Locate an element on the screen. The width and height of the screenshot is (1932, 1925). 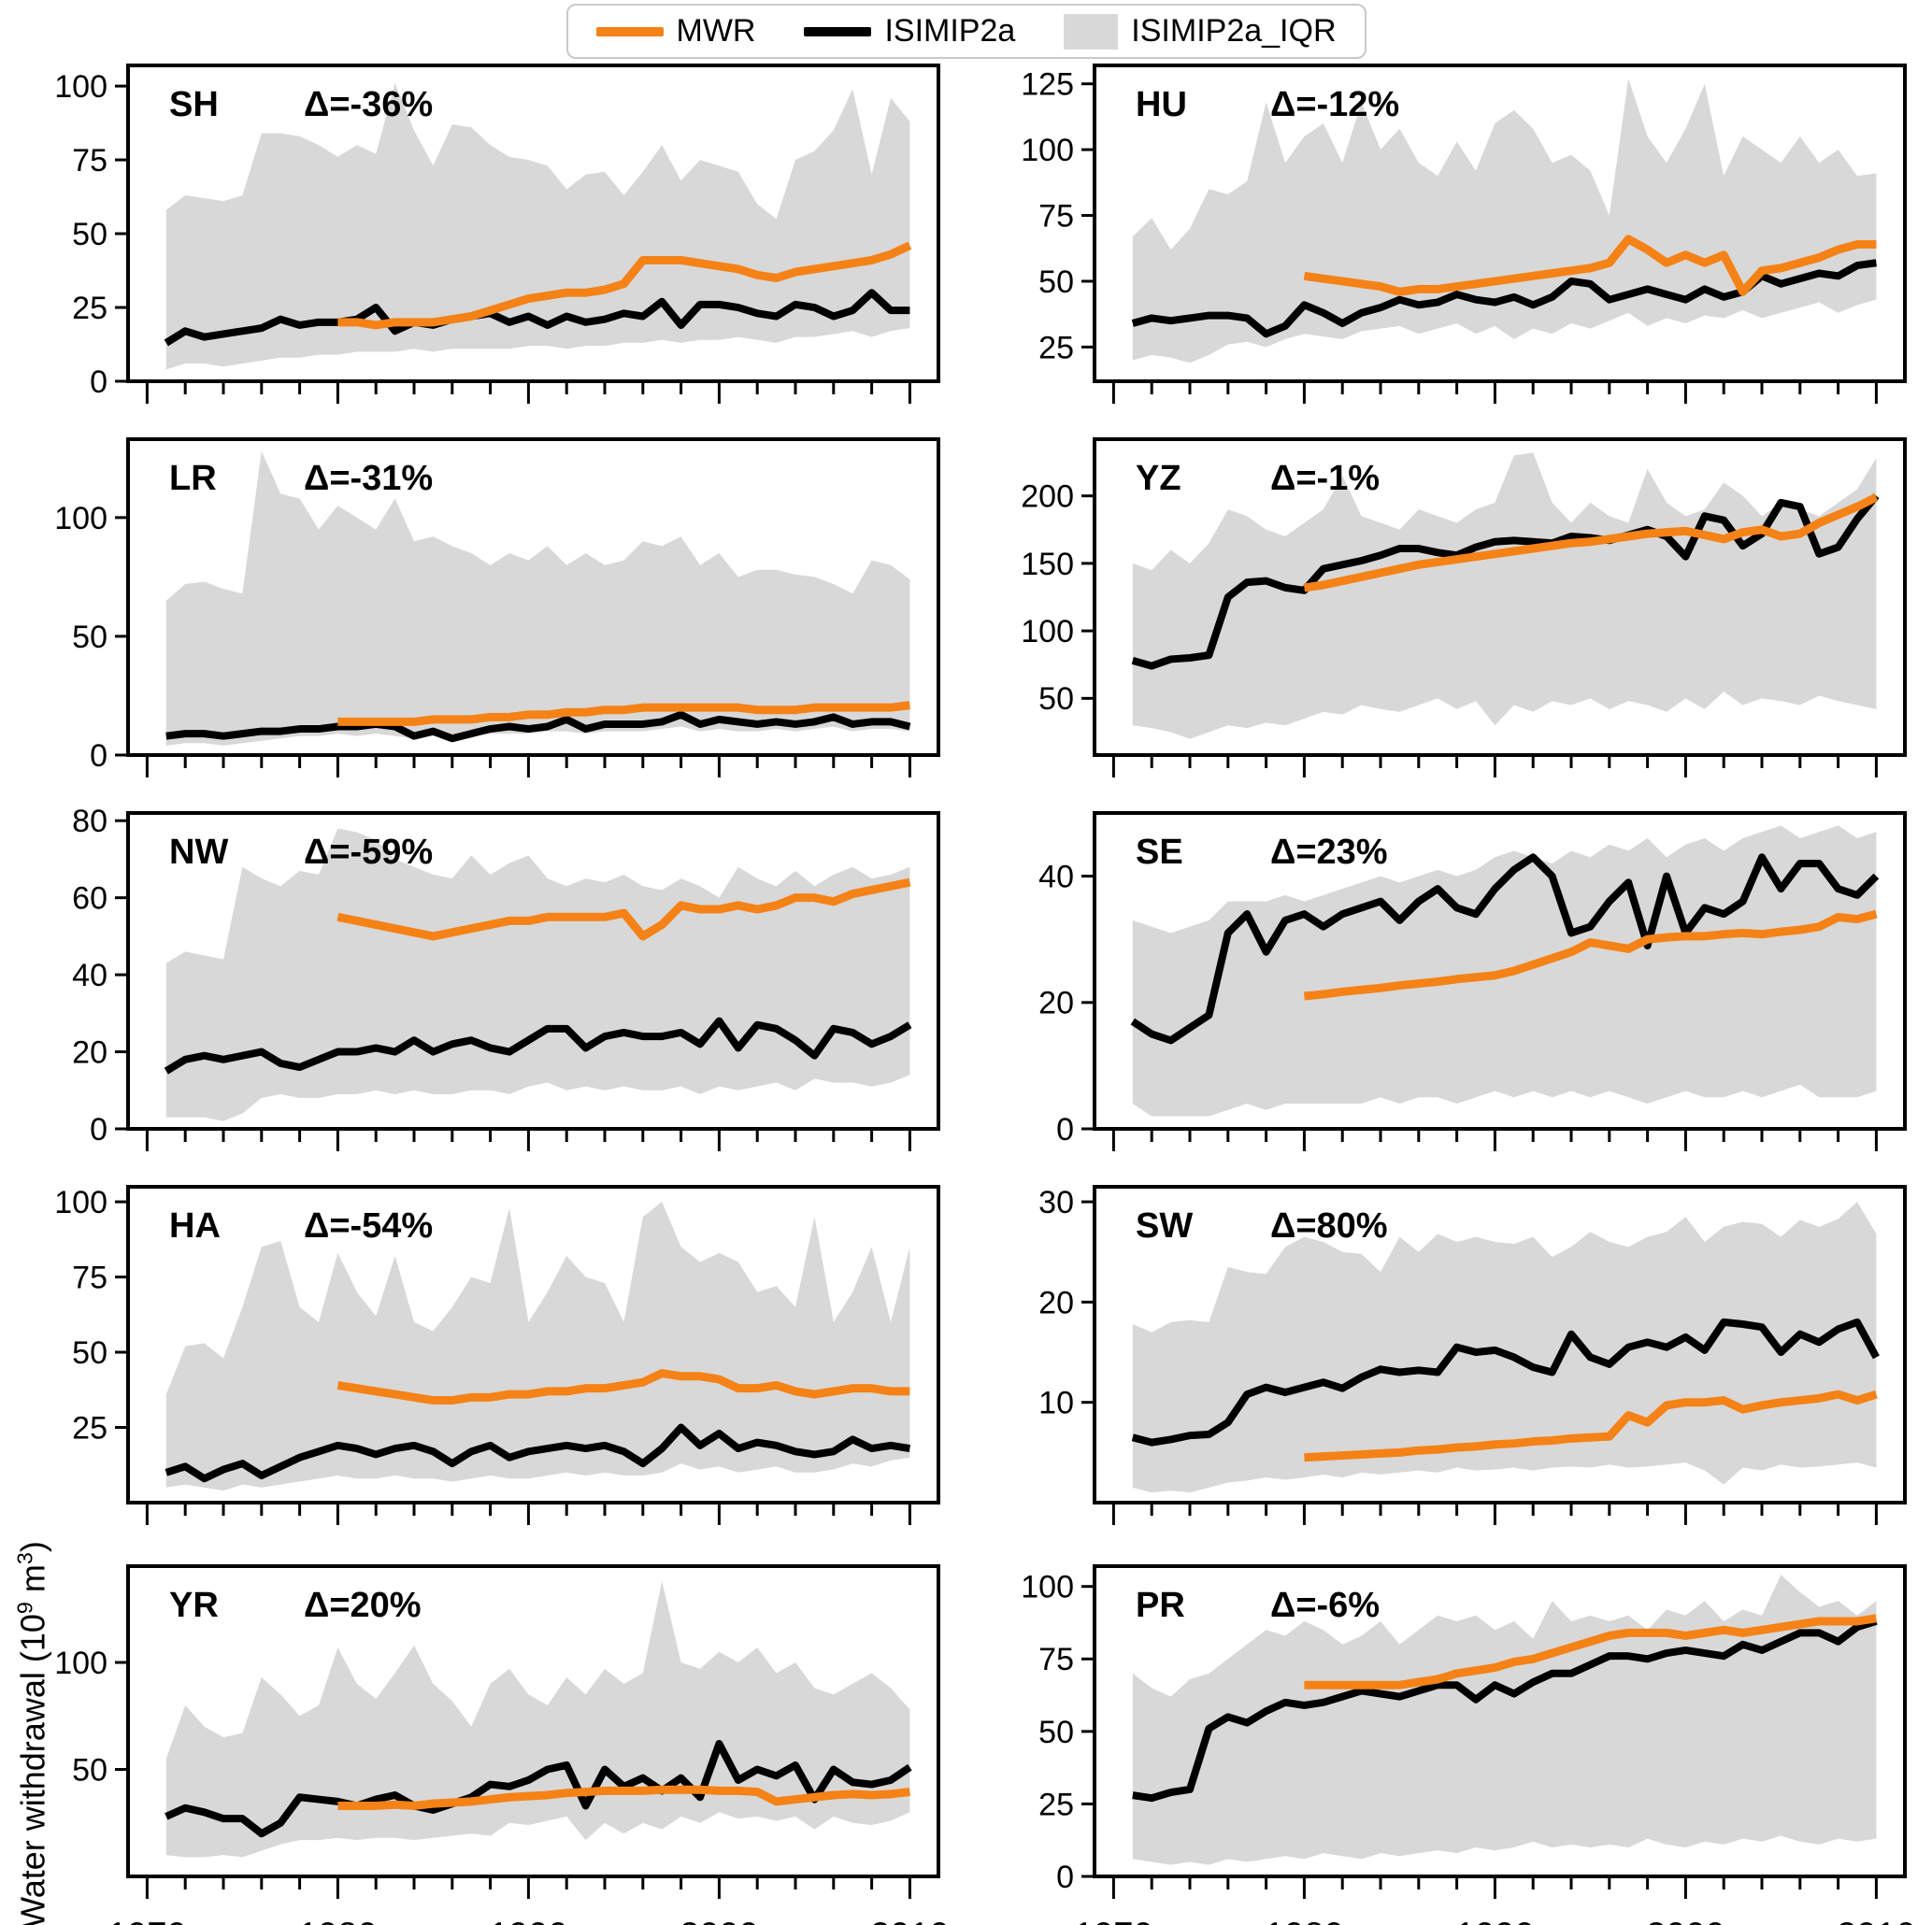
y-tick-label: 10 is located at coordinates (1056, 1403).